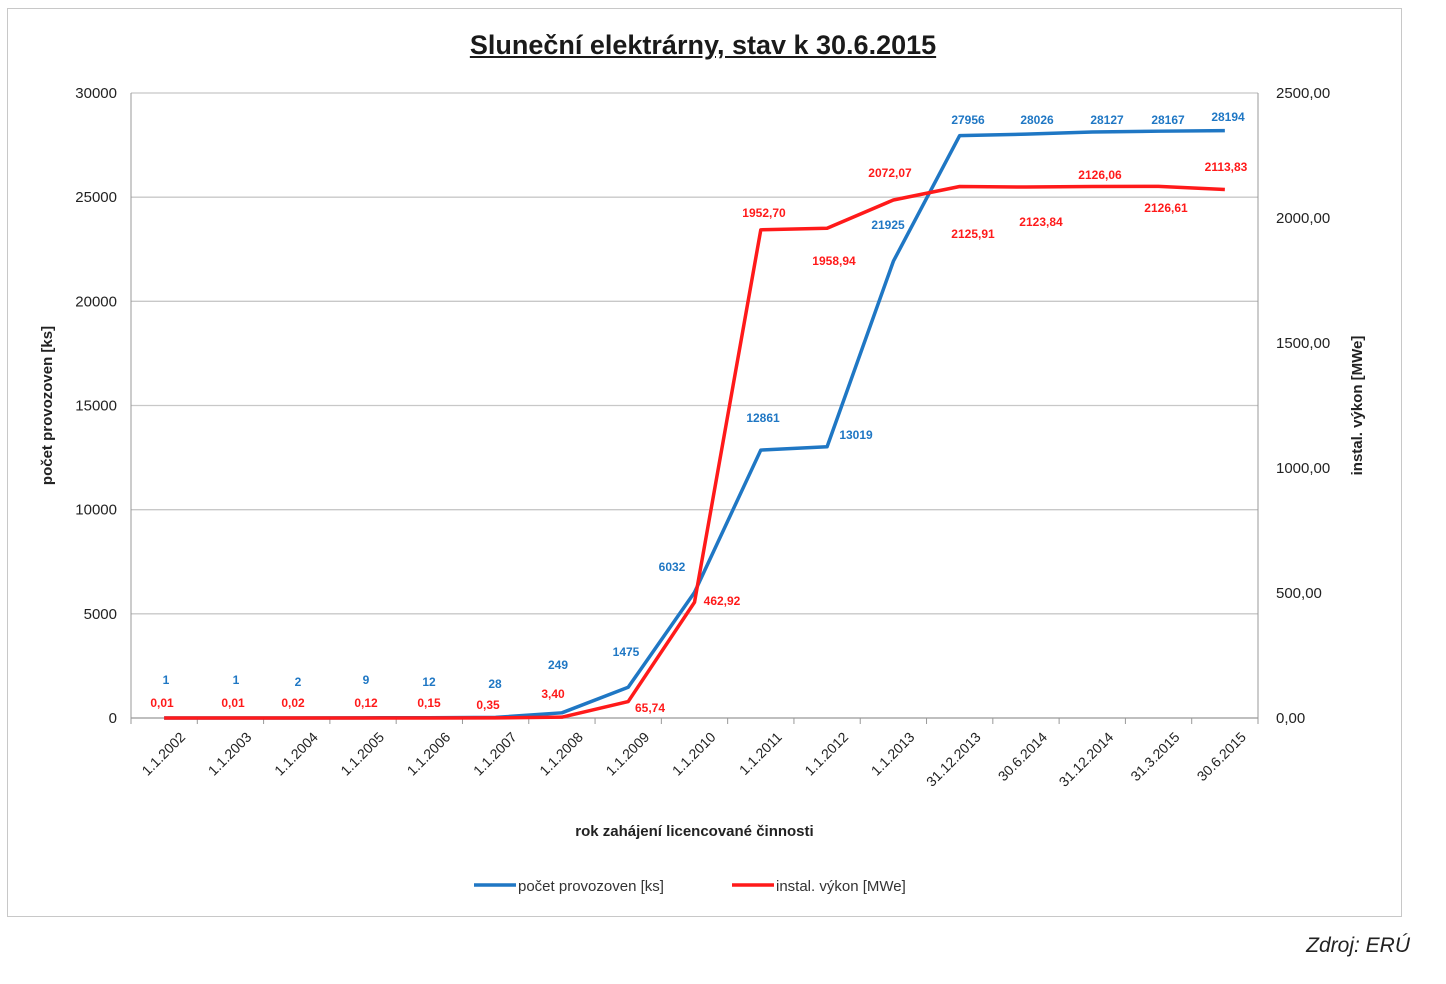 This screenshot has height=984, width=1446. Describe the element at coordinates (366, 680) in the screenshot. I see `data-label: 9` at that location.